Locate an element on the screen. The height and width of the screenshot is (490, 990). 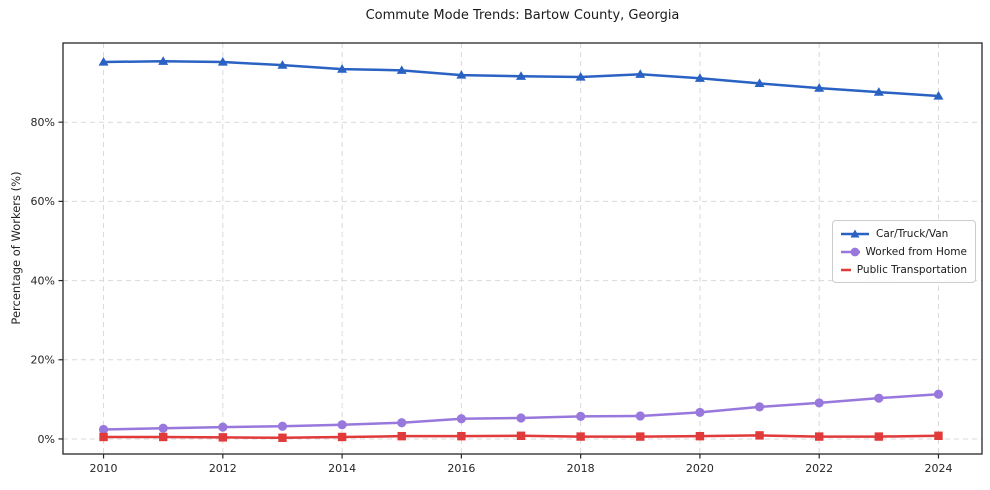
x-tick-label: 2016 is located at coordinates (461, 468).